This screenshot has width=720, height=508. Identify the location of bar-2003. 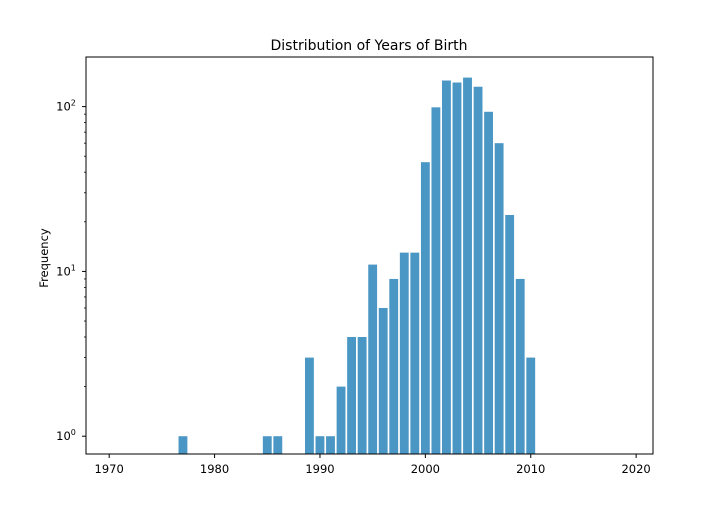
(457, 268).